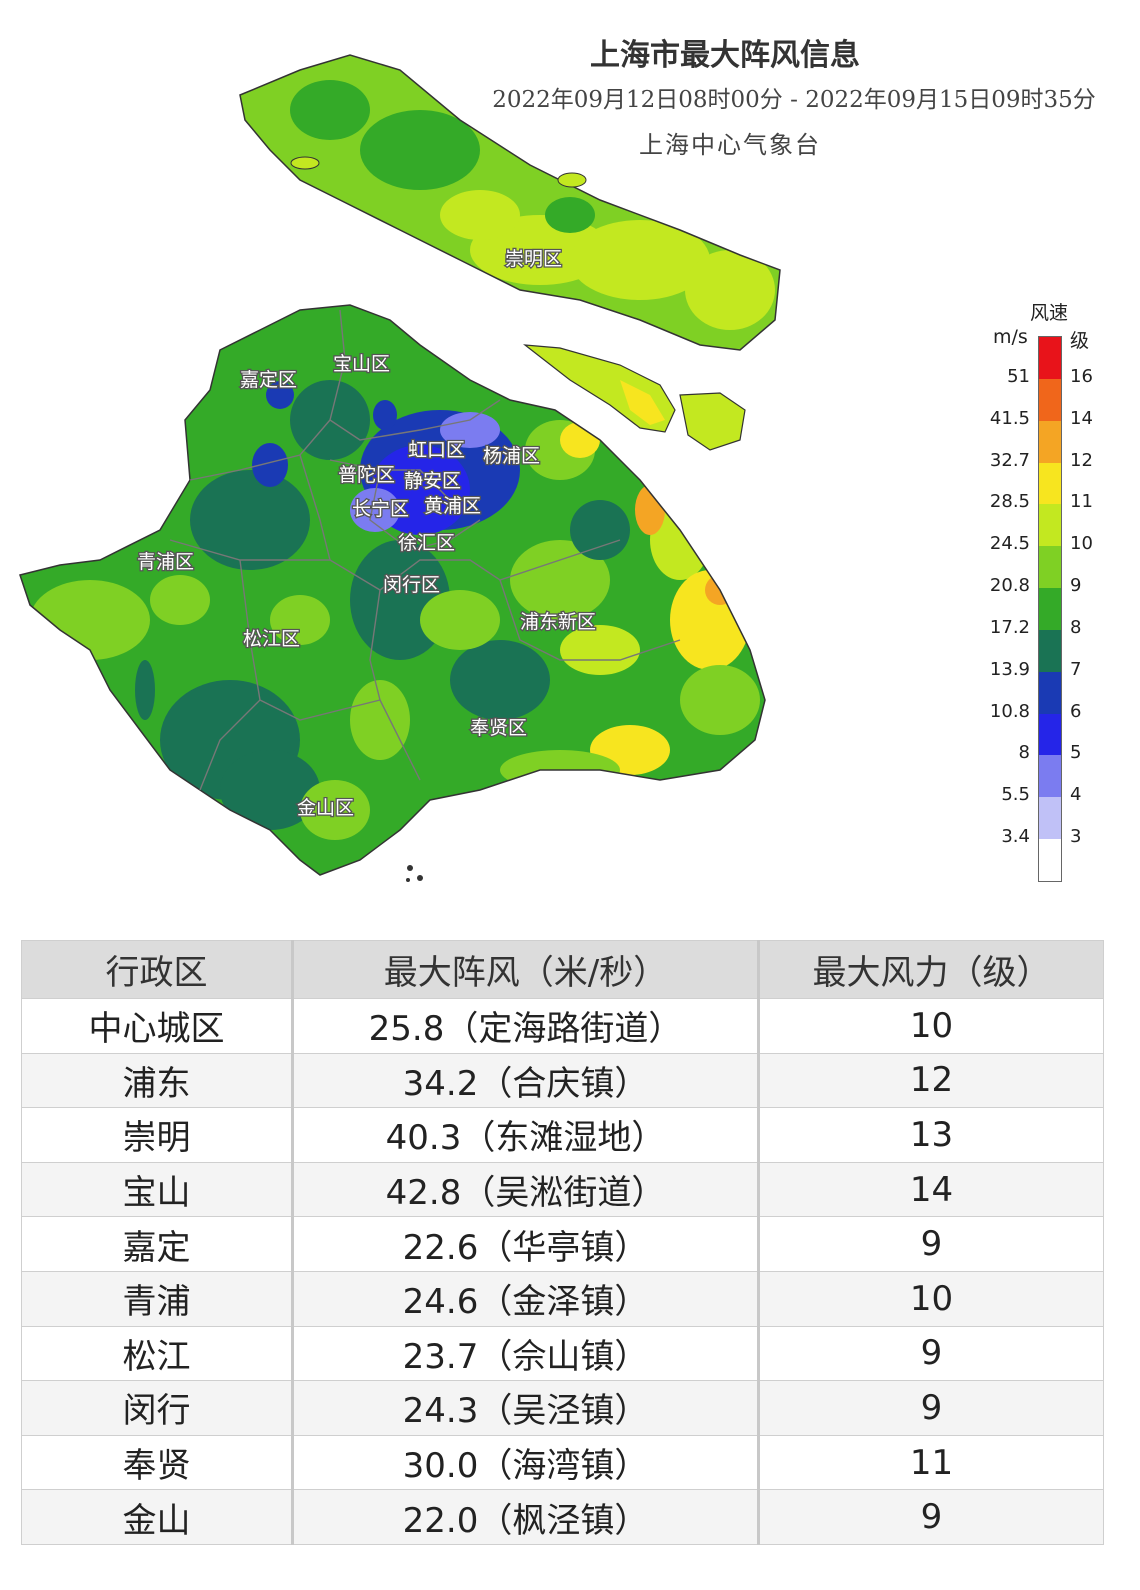 Image resolution: width=1140 pixels, height=1590 pixels. What do you see at coordinates (361, 364) in the screenshot?
I see `district-label-baoshan: 宝山区` at bounding box center [361, 364].